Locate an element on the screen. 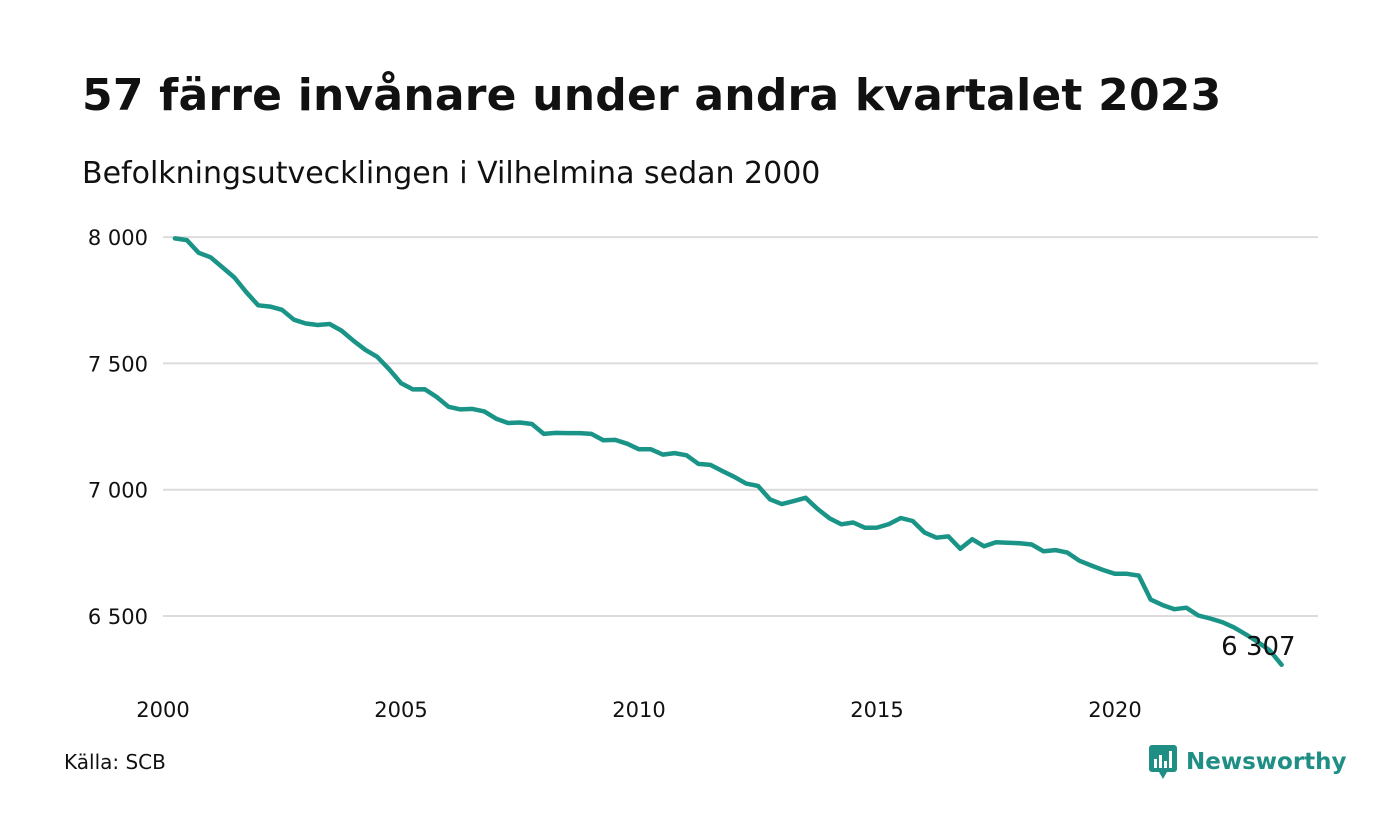 The image size is (1400, 840). y-tick-label: 7 000 is located at coordinates (118, 491).